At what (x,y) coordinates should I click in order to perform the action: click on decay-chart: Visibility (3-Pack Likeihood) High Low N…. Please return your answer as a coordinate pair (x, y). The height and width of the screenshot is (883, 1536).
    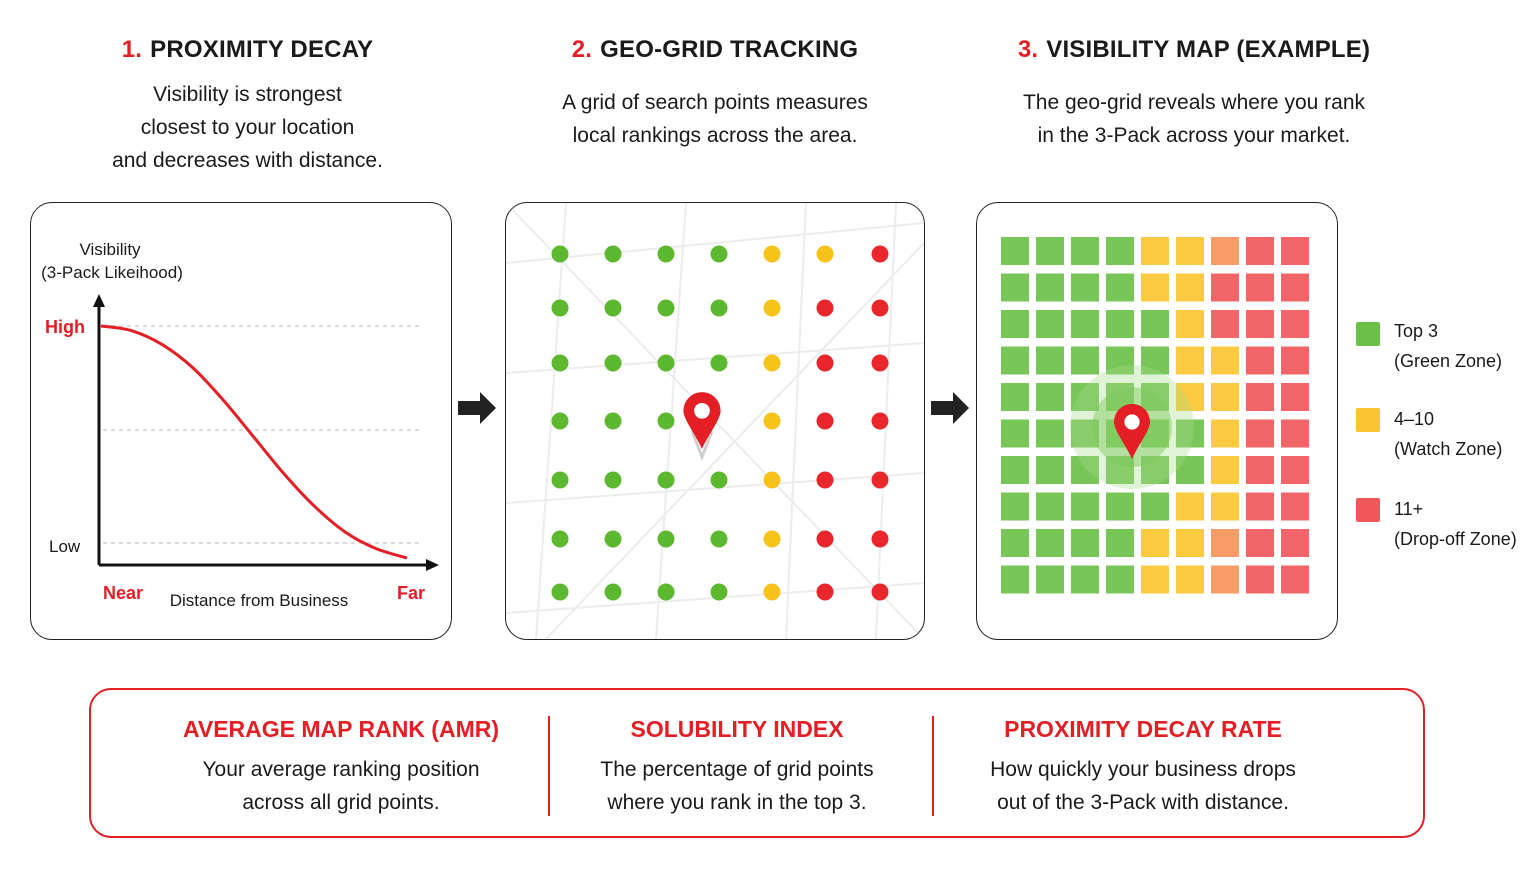
    Looking at the image, I should click on (240, 425).